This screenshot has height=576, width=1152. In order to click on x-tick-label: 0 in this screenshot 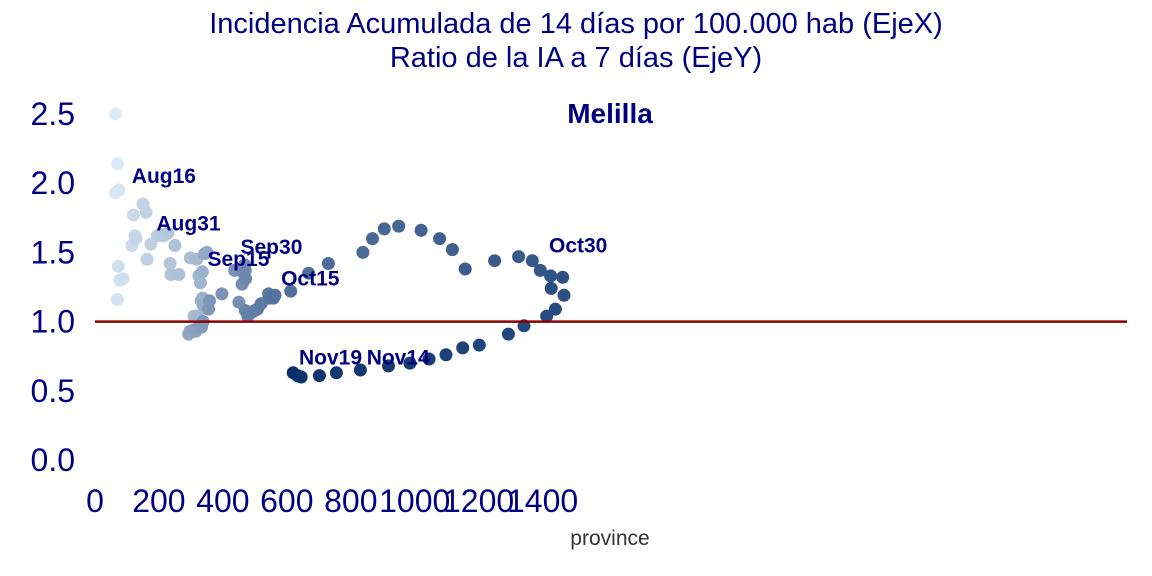, I will do `click(95, 501)`.